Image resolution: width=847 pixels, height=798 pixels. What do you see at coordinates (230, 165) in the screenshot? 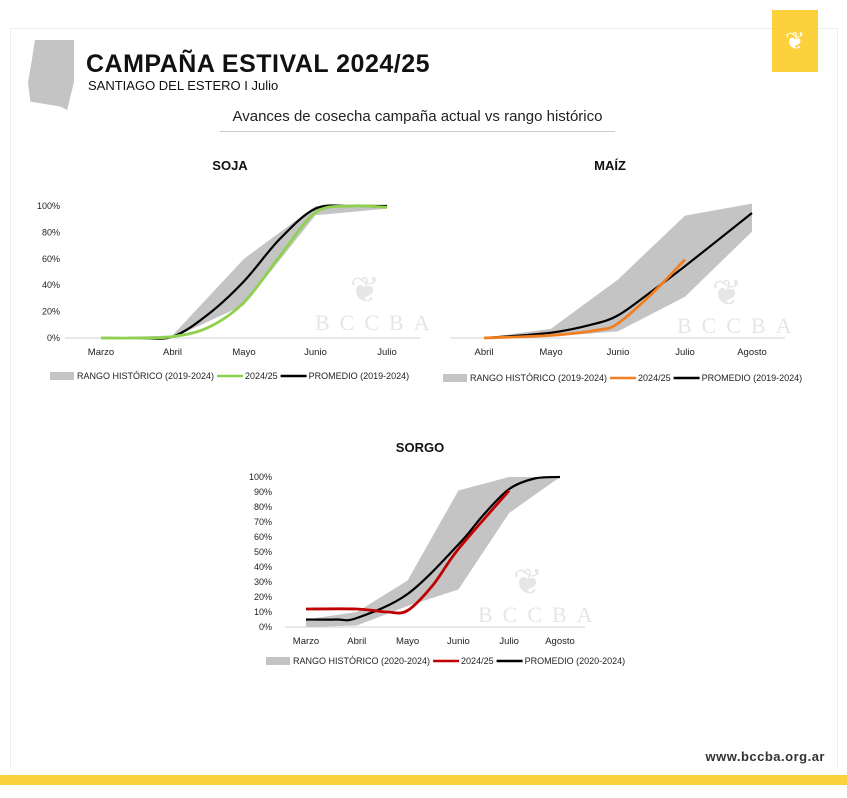
I see `chart-title-soja: SOJA` at bounding box center [230, 165].